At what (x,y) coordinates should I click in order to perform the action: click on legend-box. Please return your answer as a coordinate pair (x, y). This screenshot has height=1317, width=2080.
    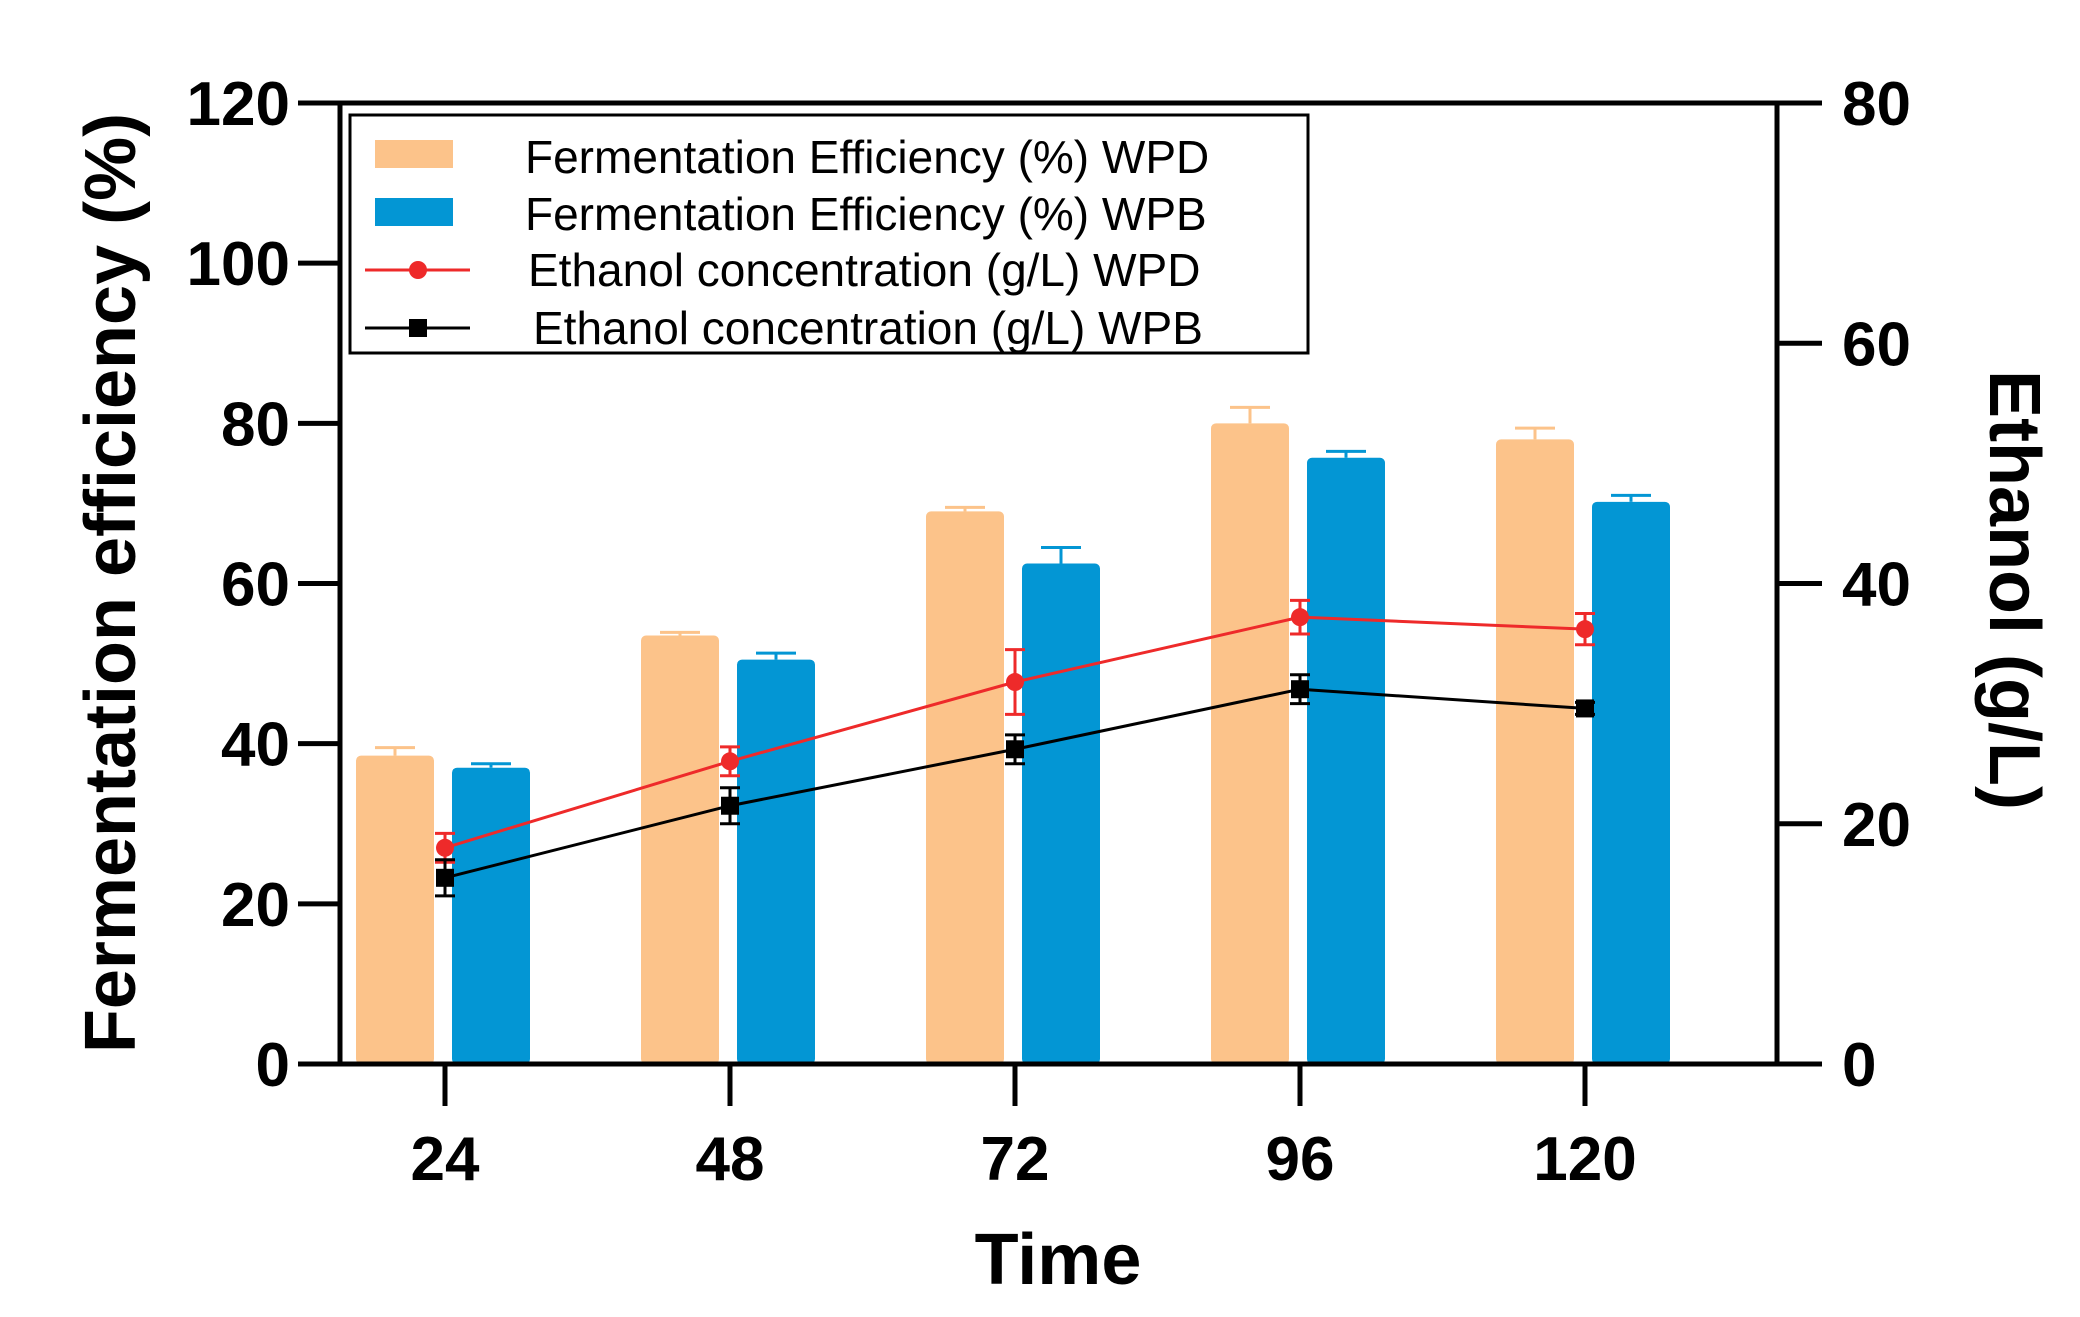
    Looking at the image, I should click on (829, 234).